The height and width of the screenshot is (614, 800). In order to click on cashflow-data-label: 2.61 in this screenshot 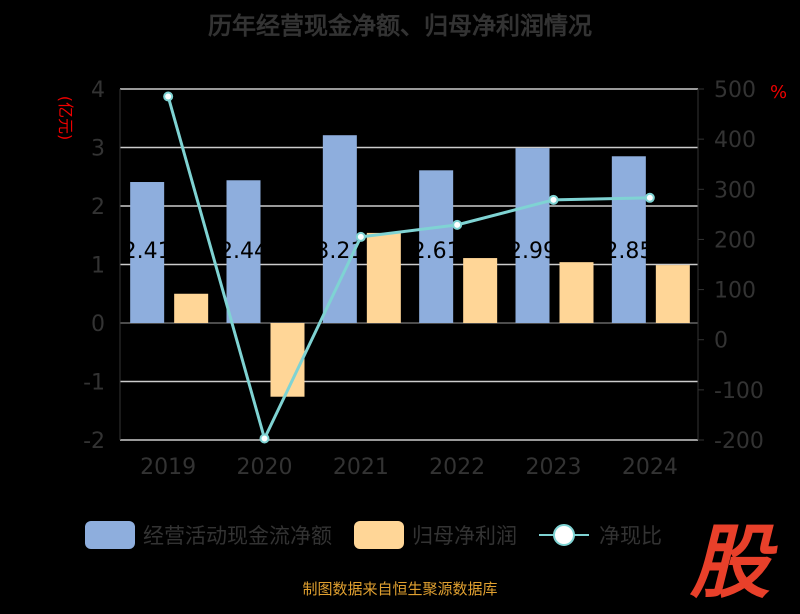, I will do `click(436, 251)`.